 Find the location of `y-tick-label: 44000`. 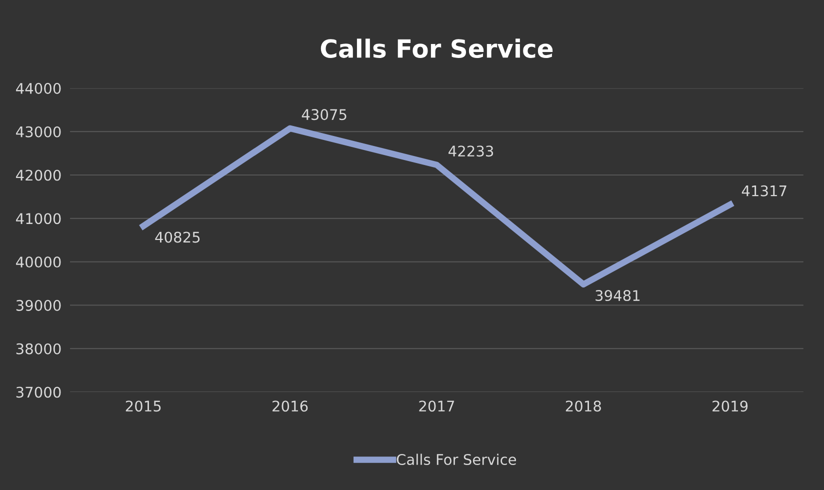

y-tick-label: 44000 is located at coordinates (38, 88).